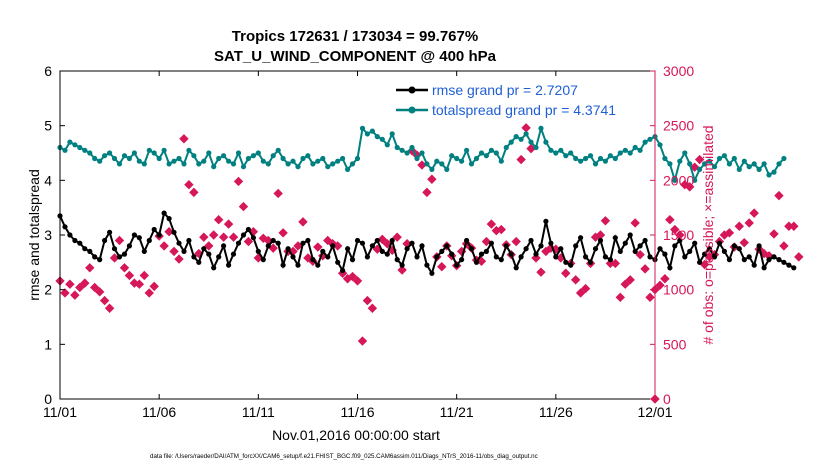  I want to click on y2-tick-label: 500, so click(675, 344).